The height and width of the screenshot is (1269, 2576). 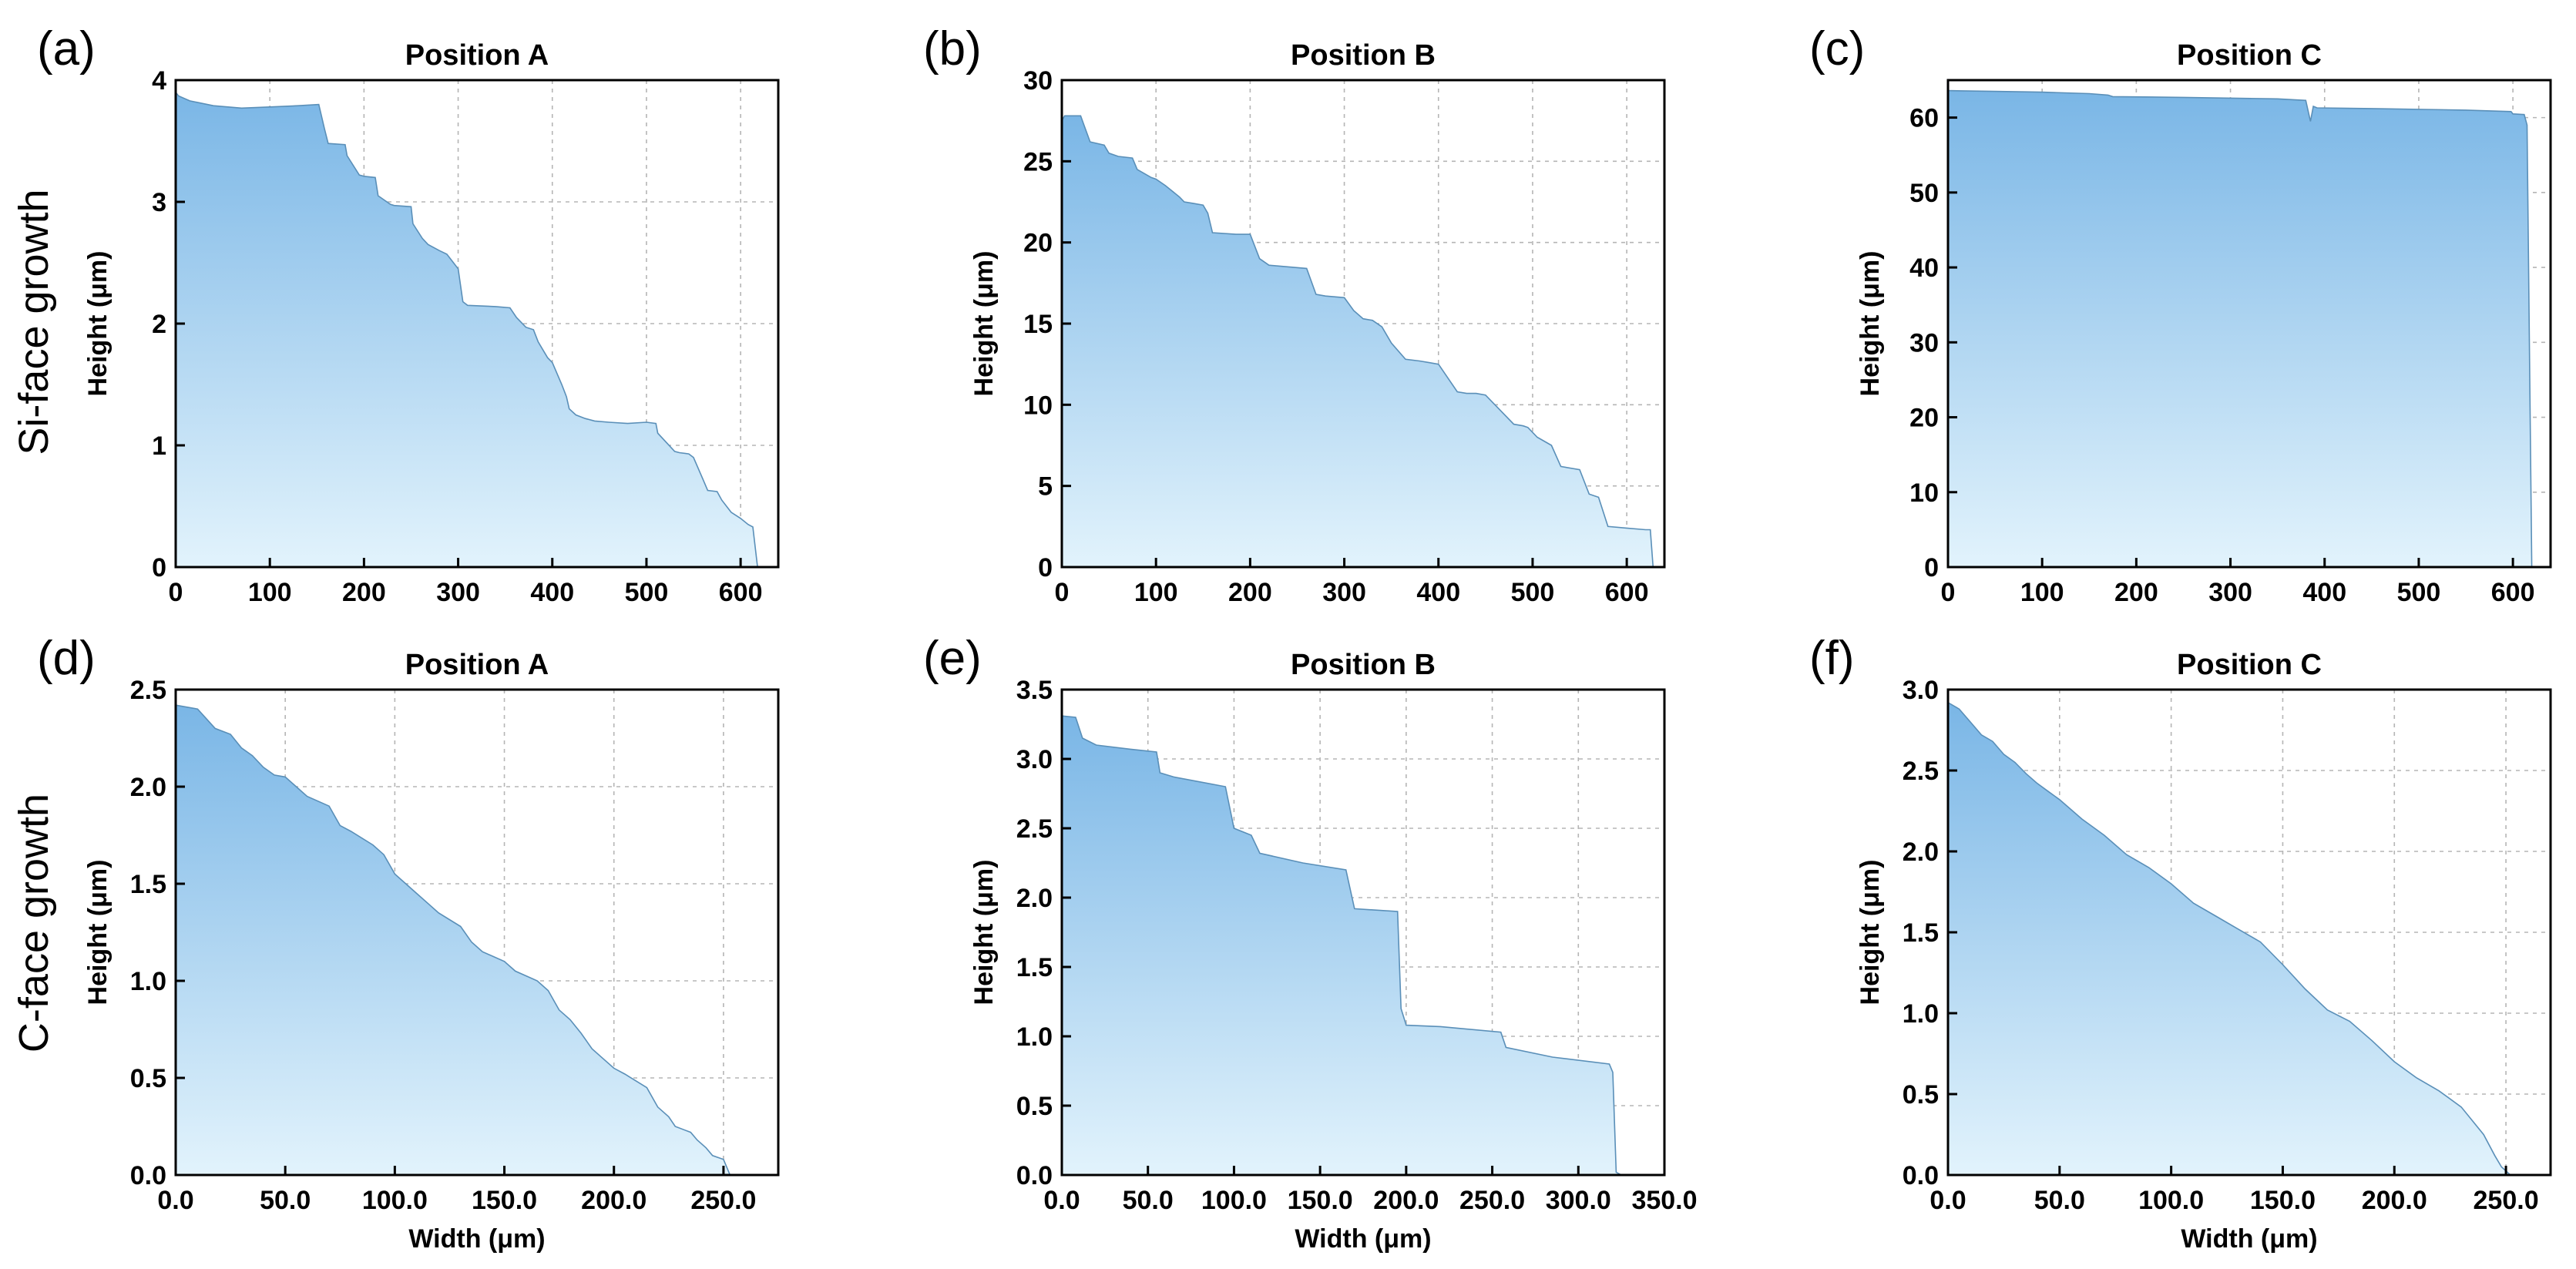 What do you see at coordinates (66, 49) in the screenshot?
I see `panel-letter: (a)` at bounding box center [66, 49].